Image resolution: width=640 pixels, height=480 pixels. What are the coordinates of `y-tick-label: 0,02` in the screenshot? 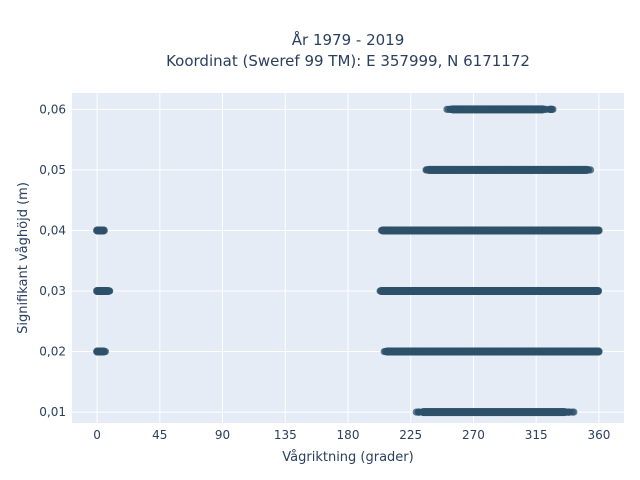 It's located at (52, 352).